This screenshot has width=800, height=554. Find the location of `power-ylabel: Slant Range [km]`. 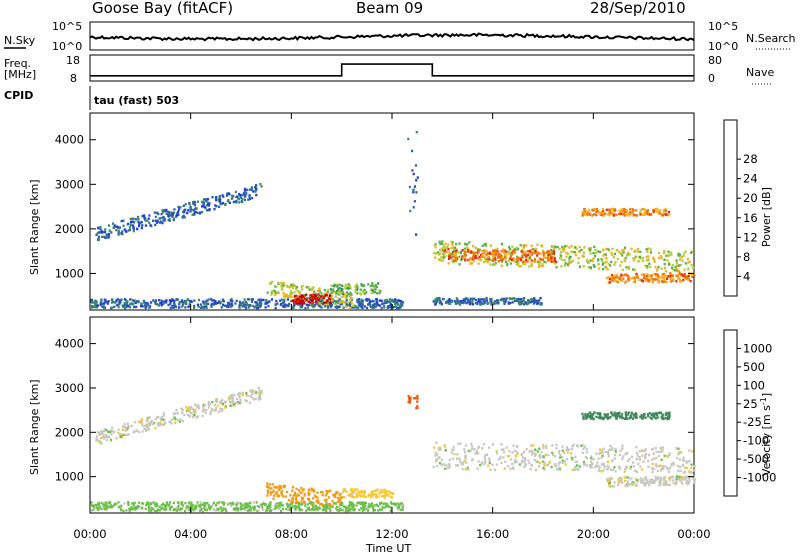

power-ylabel: Slant Range [km] is located at coordinates (34, 227).